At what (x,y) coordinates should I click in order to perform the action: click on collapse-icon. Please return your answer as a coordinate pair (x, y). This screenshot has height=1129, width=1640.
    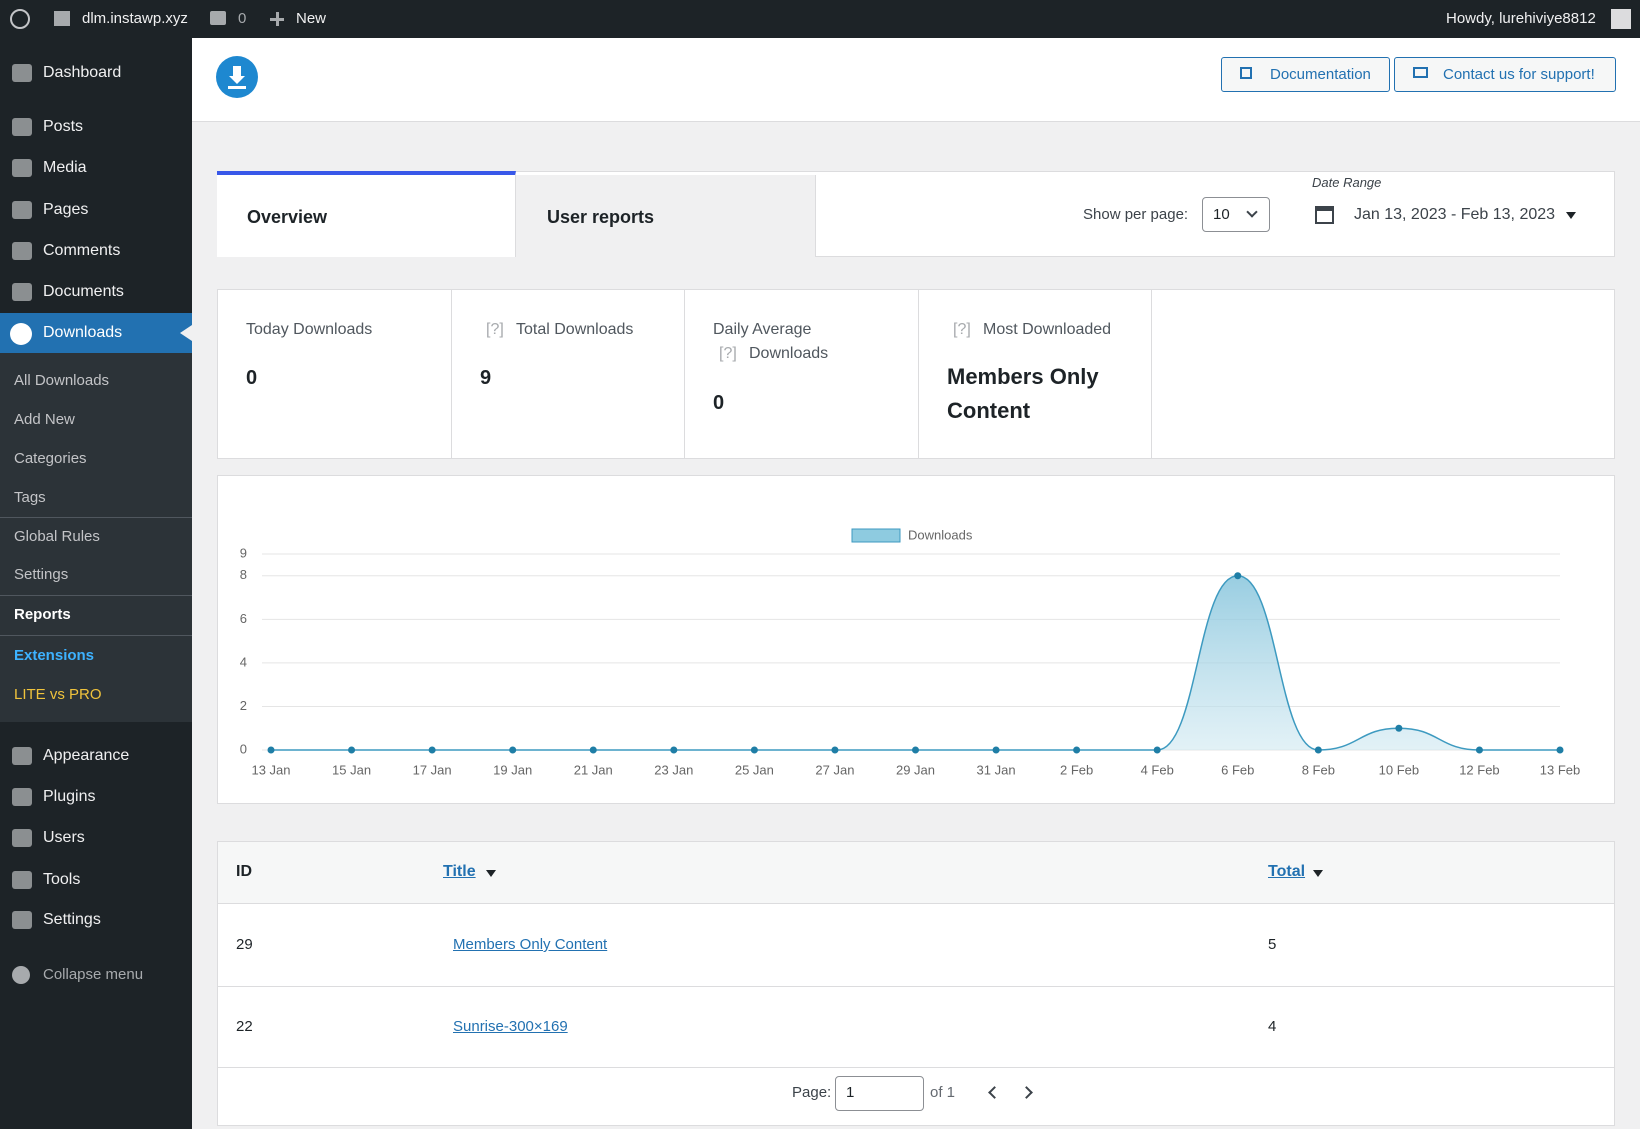
    Looking at the image, I should click on (21, 975).